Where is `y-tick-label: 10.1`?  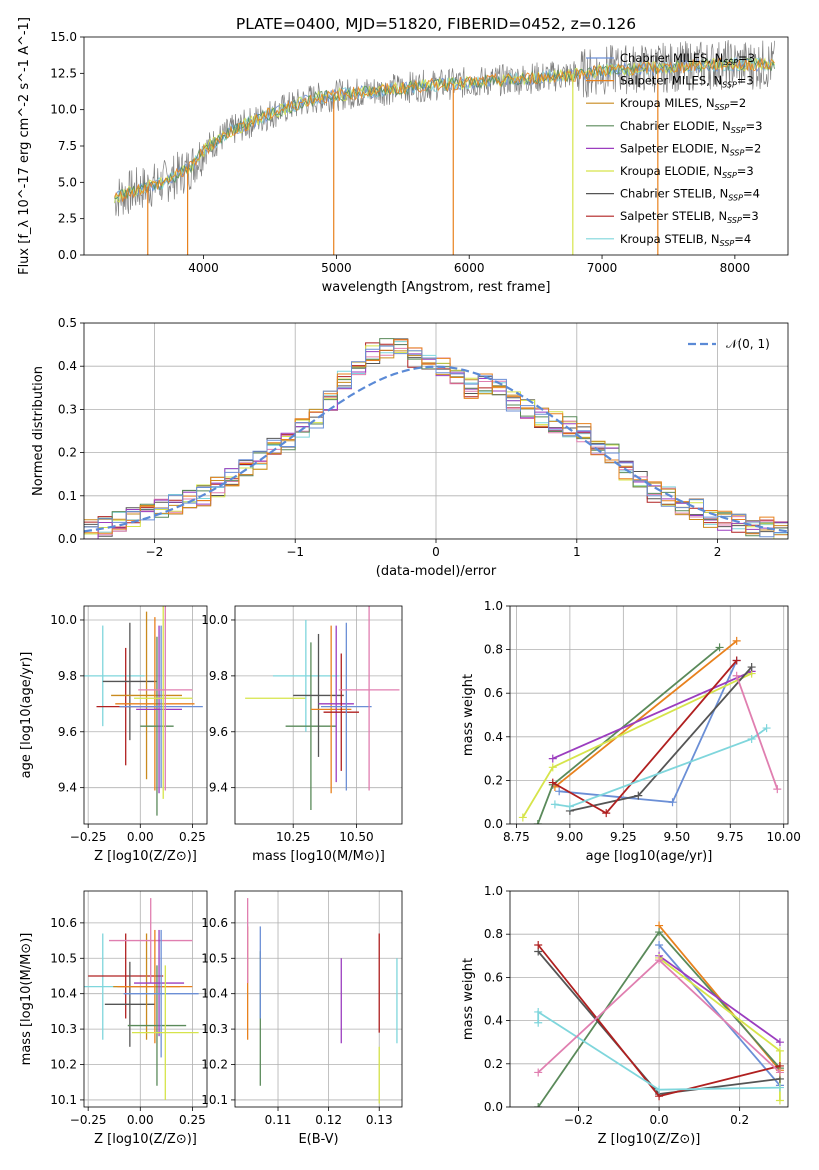
y-tick-label: 10.1 is located at coordinates (63, 1100).